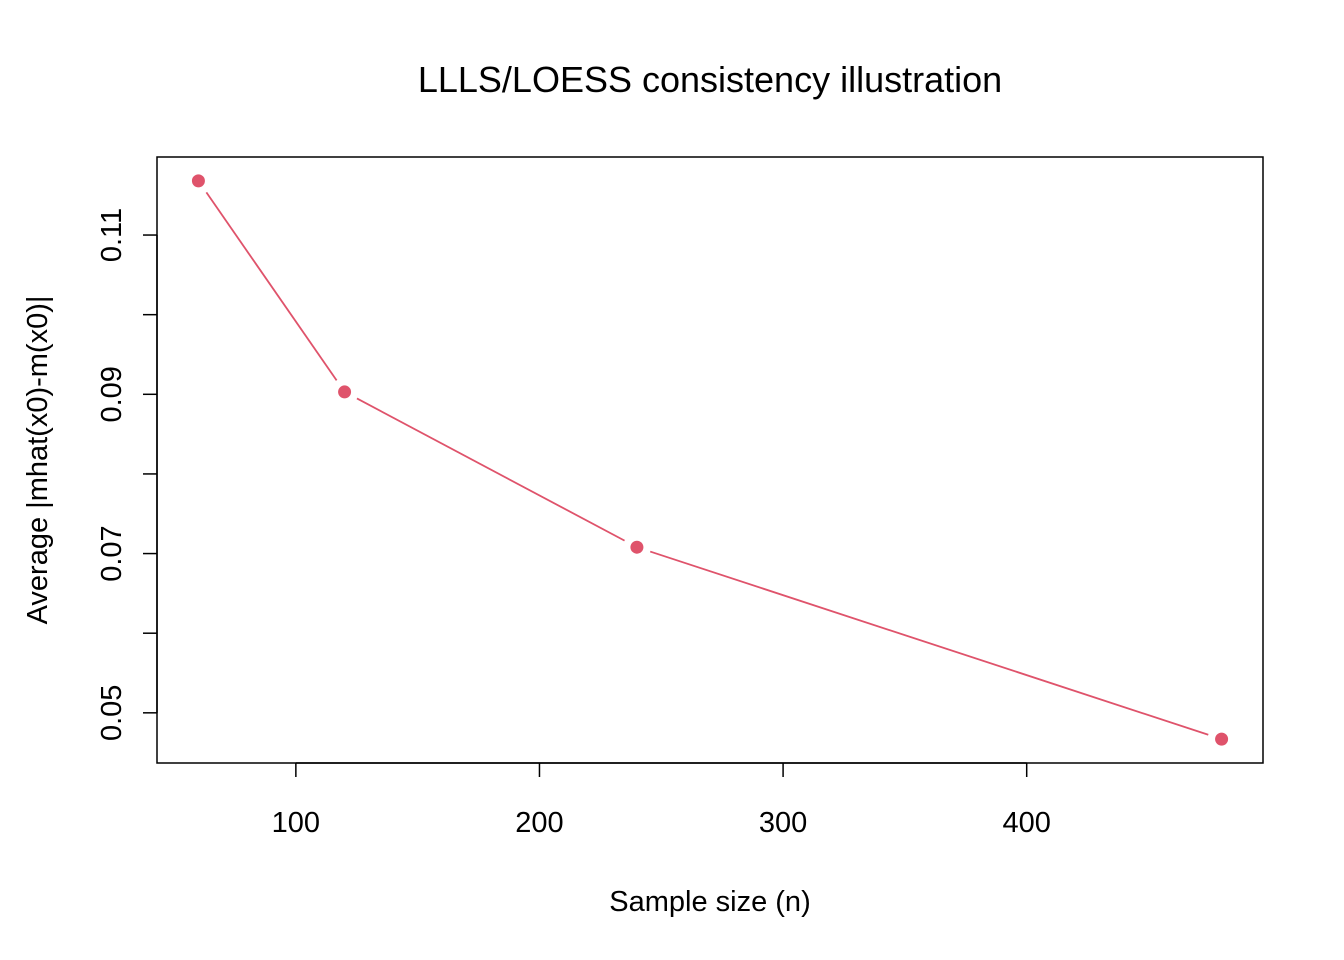 The image size is (1344, 960). I want to click on y-tick-label: 0.11, so click(112, 235).